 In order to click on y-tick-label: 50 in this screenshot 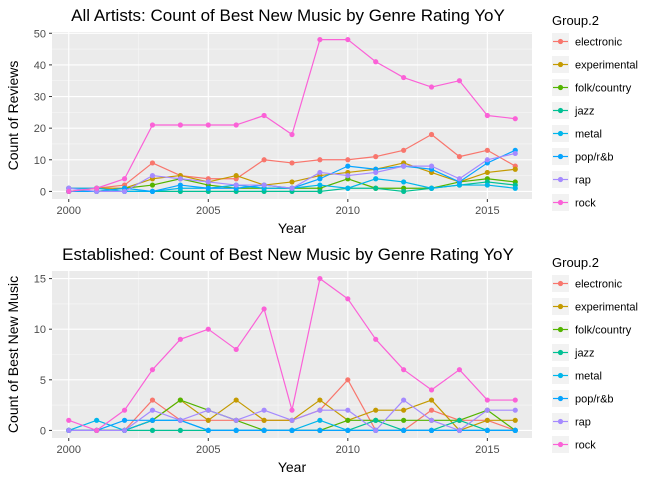, I will do `click(40, 34)`.